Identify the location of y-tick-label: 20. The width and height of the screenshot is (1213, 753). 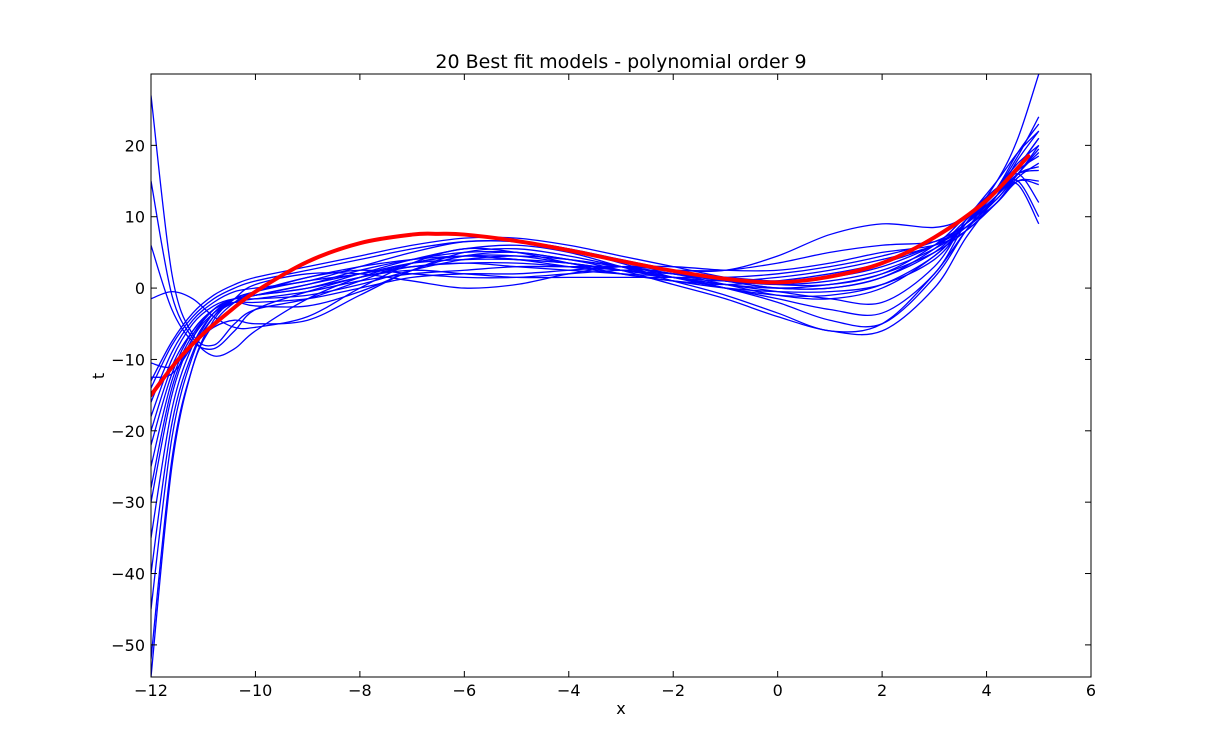
(135, 145).